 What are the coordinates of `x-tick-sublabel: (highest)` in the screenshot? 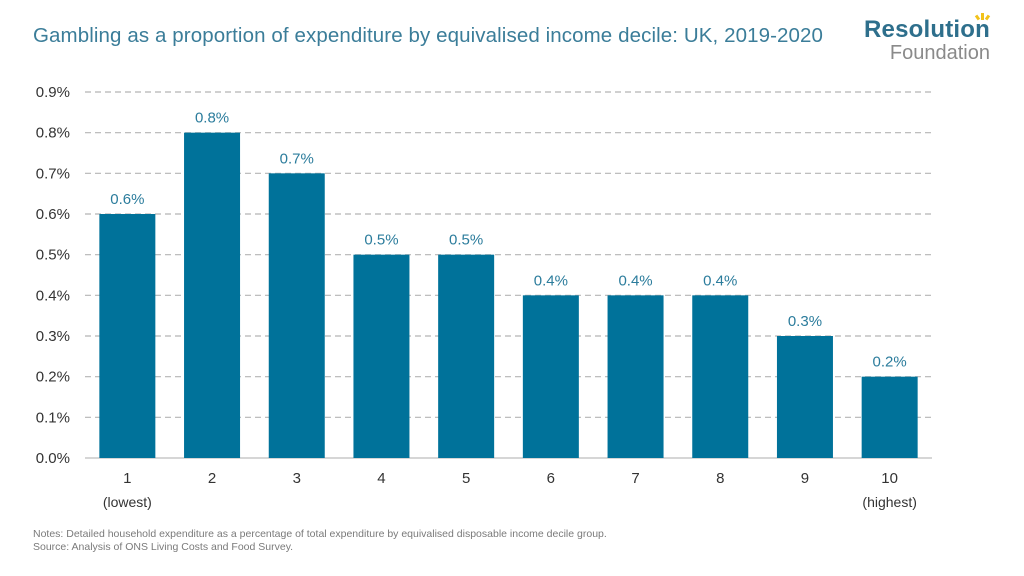 It's located at (889, 502).